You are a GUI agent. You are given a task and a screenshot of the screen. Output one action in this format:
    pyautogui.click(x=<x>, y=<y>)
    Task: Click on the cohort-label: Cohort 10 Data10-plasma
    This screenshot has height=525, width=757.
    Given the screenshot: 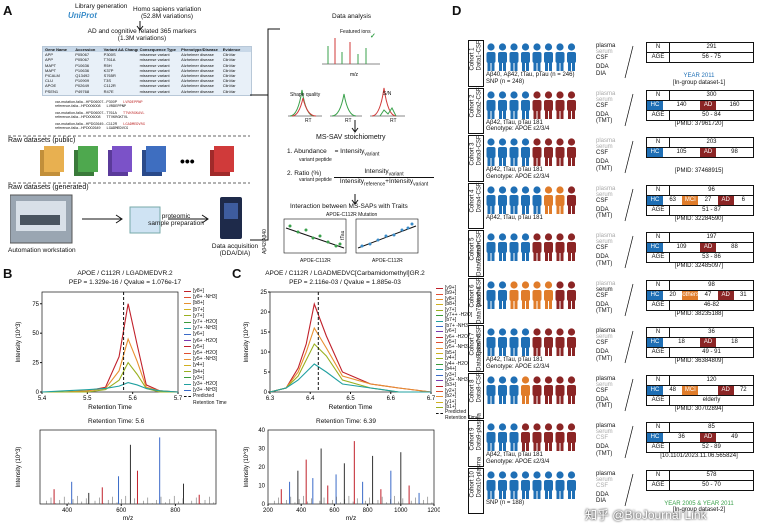 What is the action you would take?
    pyautogui.click(x=476, y=485)
    